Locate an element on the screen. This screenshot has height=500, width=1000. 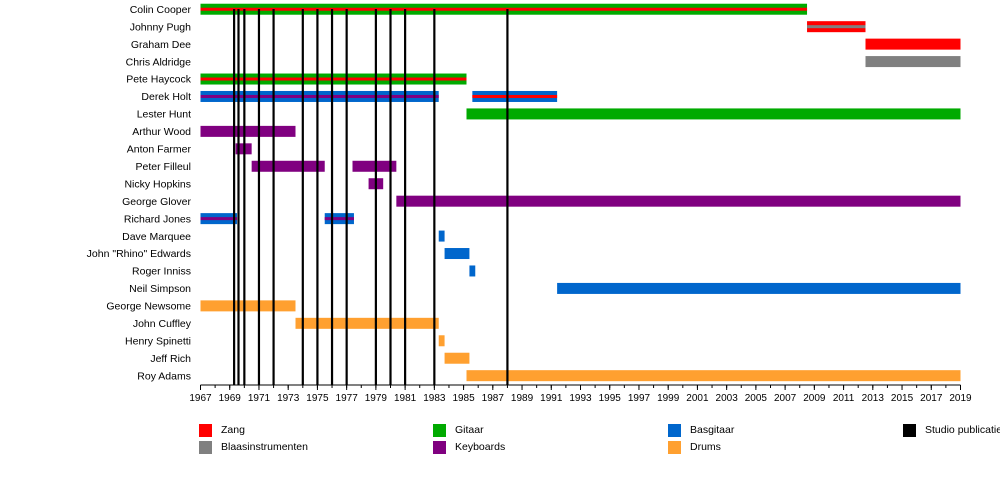
legend-item-keyboards: Keyboards is located at coordinates (469, 447).